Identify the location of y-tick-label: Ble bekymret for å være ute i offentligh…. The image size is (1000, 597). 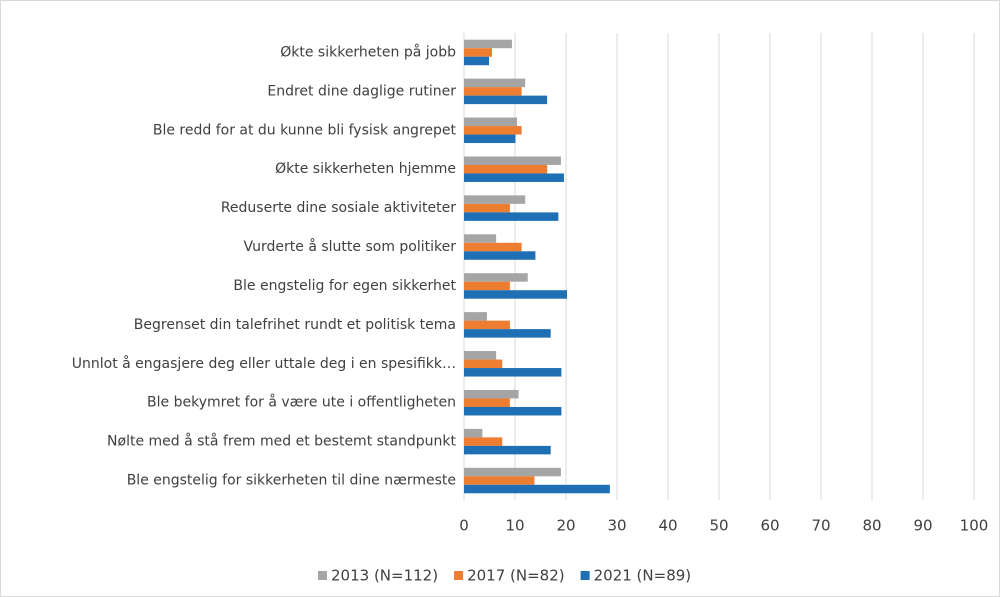
(301, 402).